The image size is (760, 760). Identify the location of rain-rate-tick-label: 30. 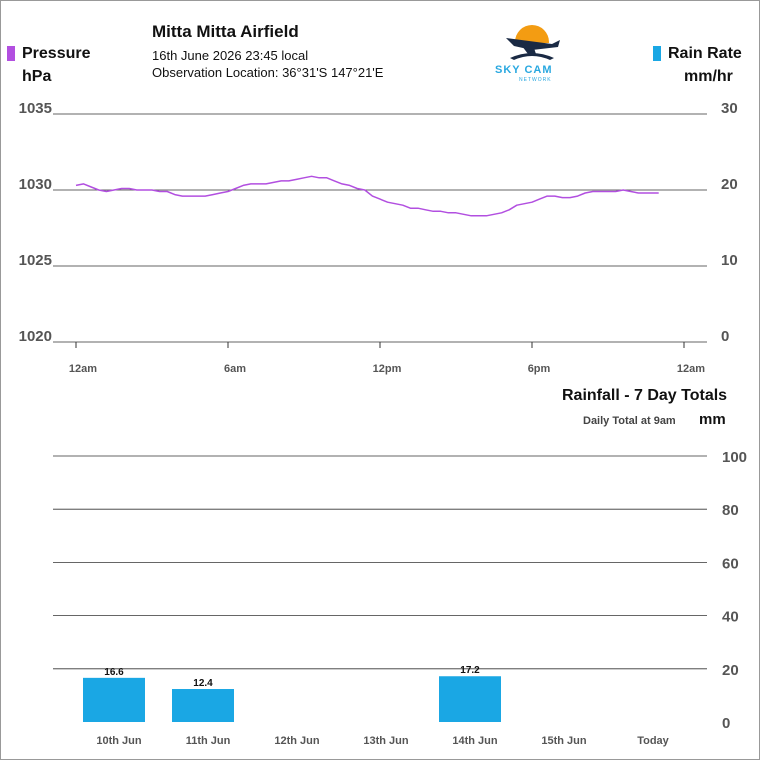
(729, 108).